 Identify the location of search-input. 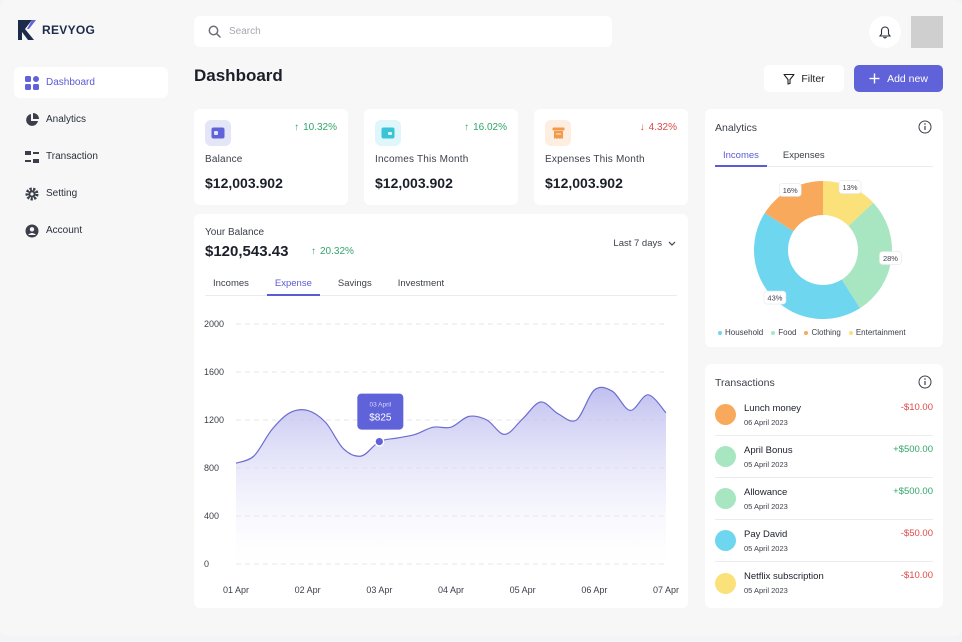
(409, 31).